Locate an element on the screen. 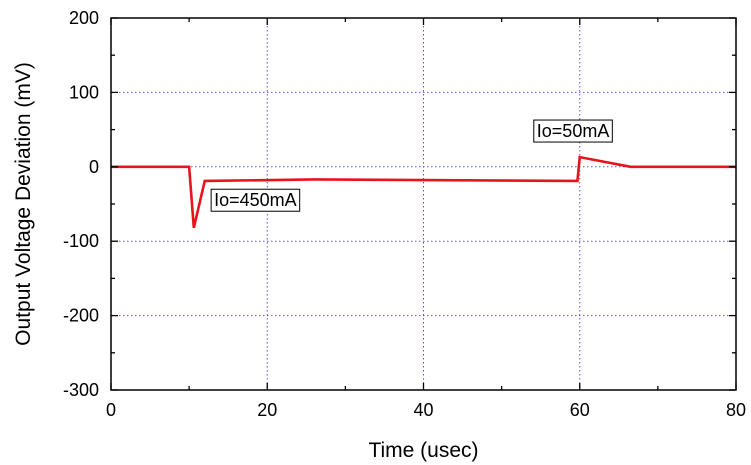 This screenshot has height=465, width=751. y-tick-label: 200 is located at coordinates (84, 18).